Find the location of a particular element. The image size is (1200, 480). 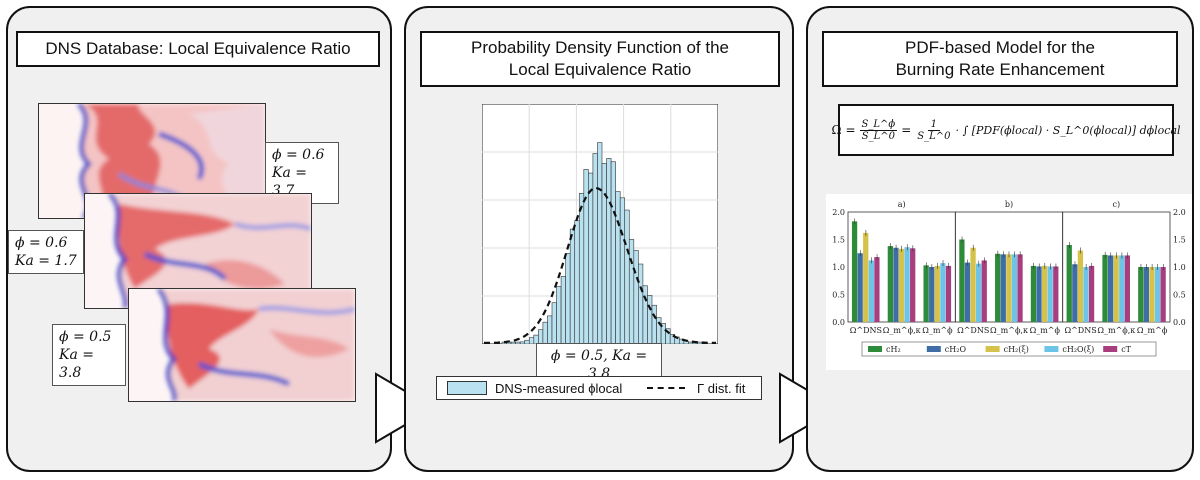

y-tick-label-right: 0.5 is located at coordinates (1179, 295).